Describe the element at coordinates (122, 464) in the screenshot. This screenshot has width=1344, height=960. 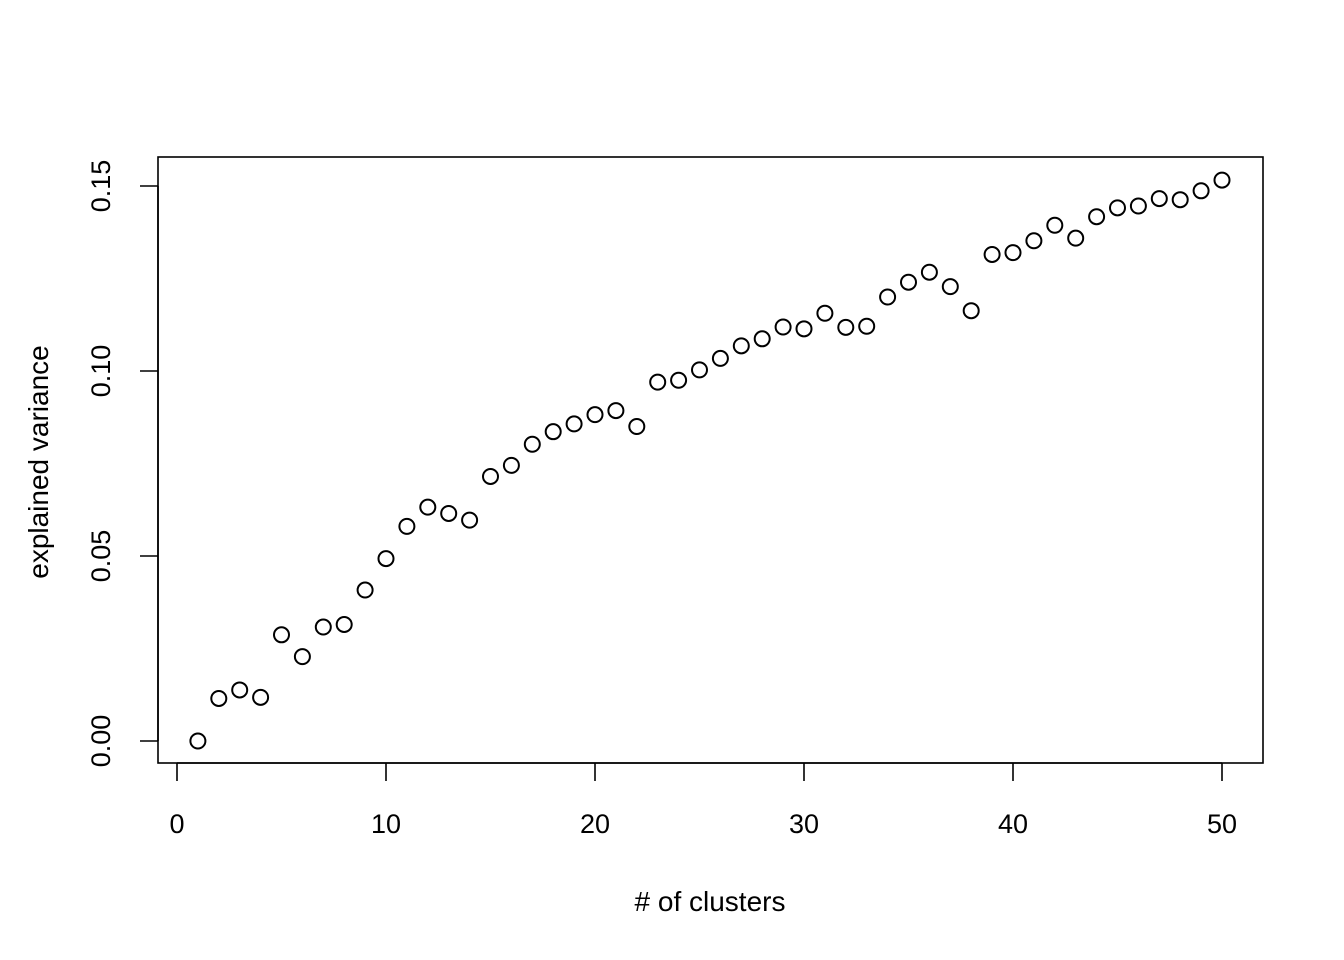
I see `y-axis: 0.00 0.05 0.10 0.15` at that location.